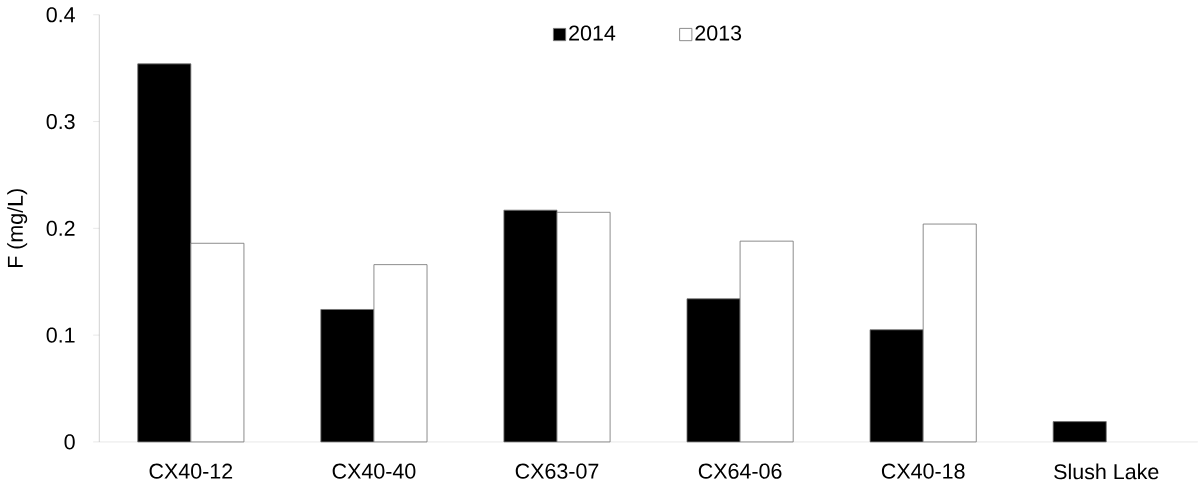  I want to click on y-tick-label: 0, so click(69, 442).